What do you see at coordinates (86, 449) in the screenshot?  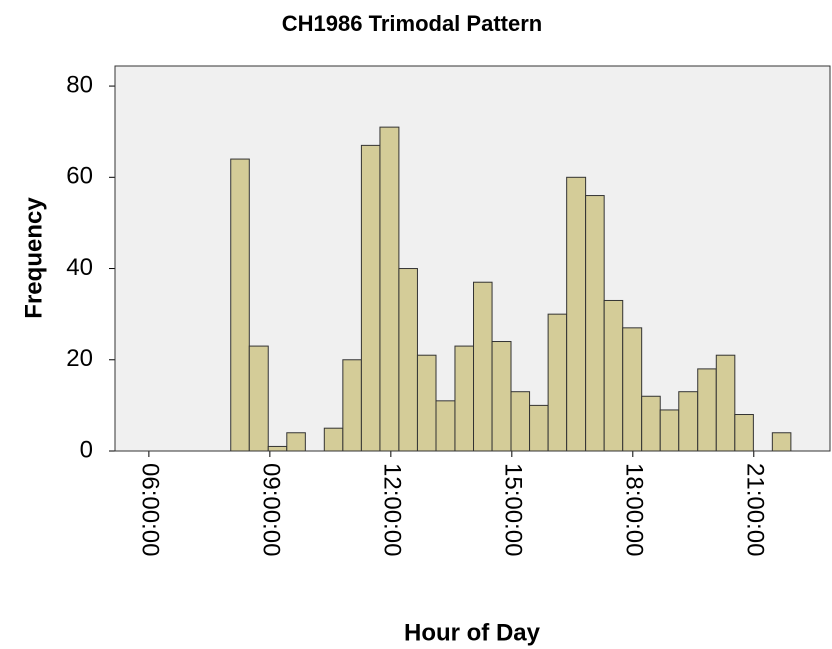 I see `y-tick-label: 0` at bounding box center [86, 449].